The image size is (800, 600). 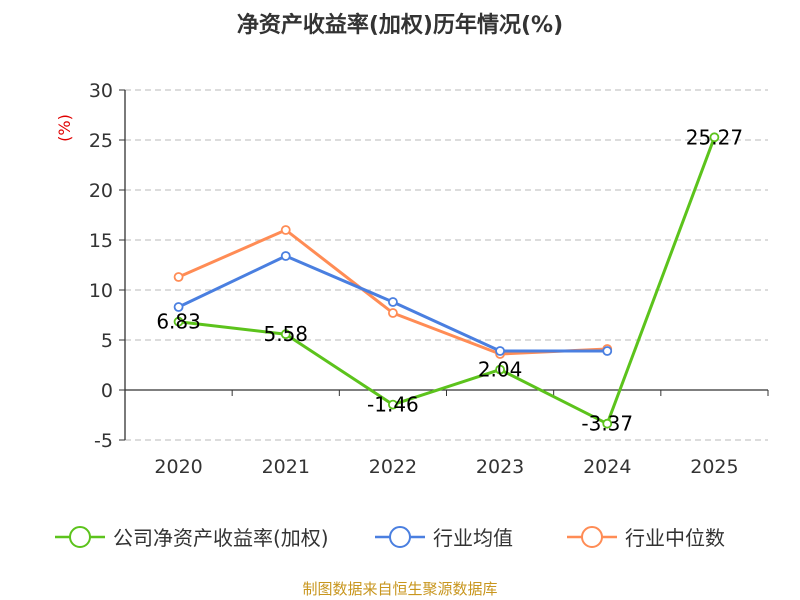 What do you see at coordinates (101, 191) in the screenshot?
I see `y-tick-label: 20` at bounding box center [101, 191].